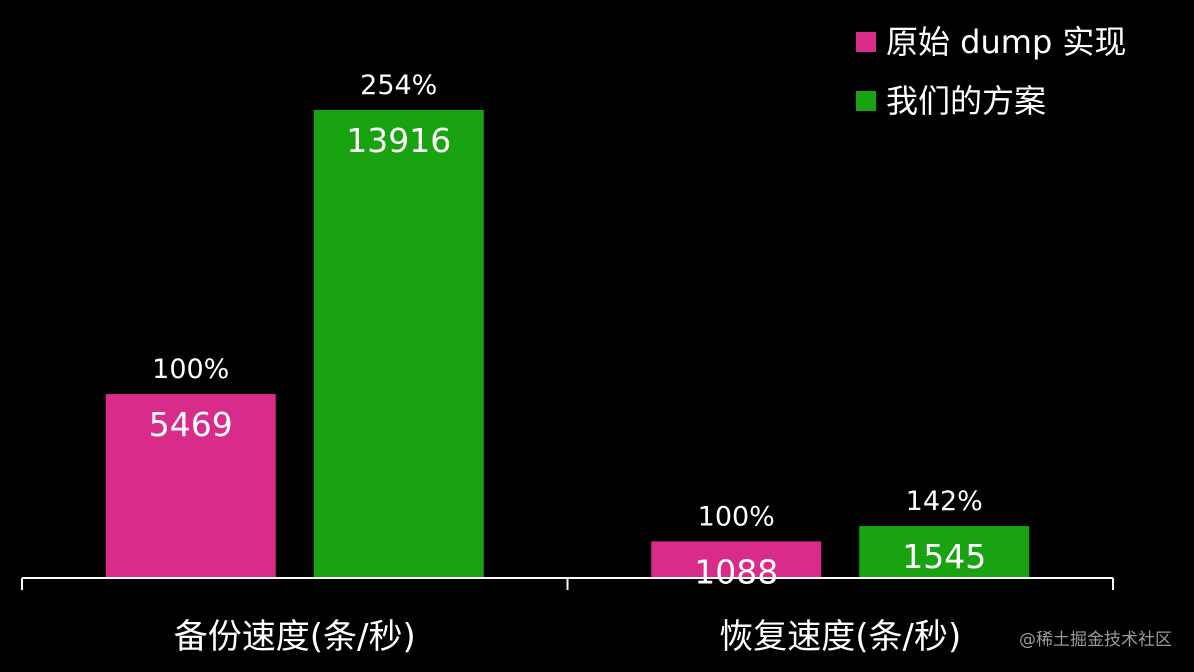 The height and width of the screenshot is (672, 1194). What do you see at coordinates (1095, 640) in the screenshot?
I see `watermark: @稀土掘金技术社区` at bounding box center [1095, 640].